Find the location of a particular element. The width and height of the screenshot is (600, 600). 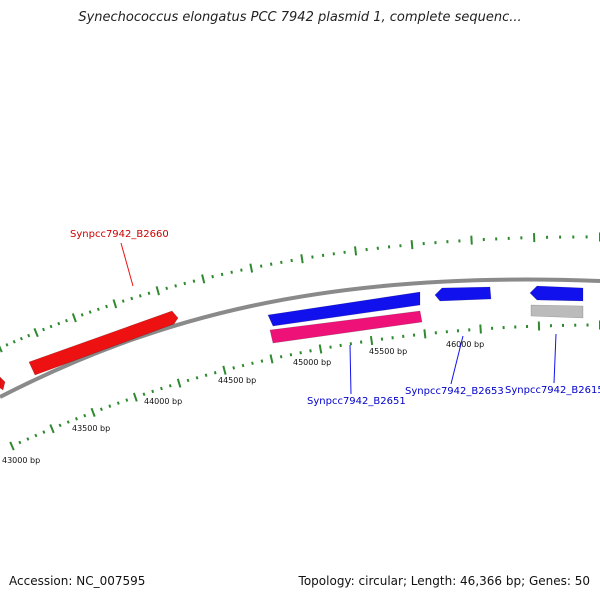

gene-red-arrow-partial is located at coordinates (3, 383).